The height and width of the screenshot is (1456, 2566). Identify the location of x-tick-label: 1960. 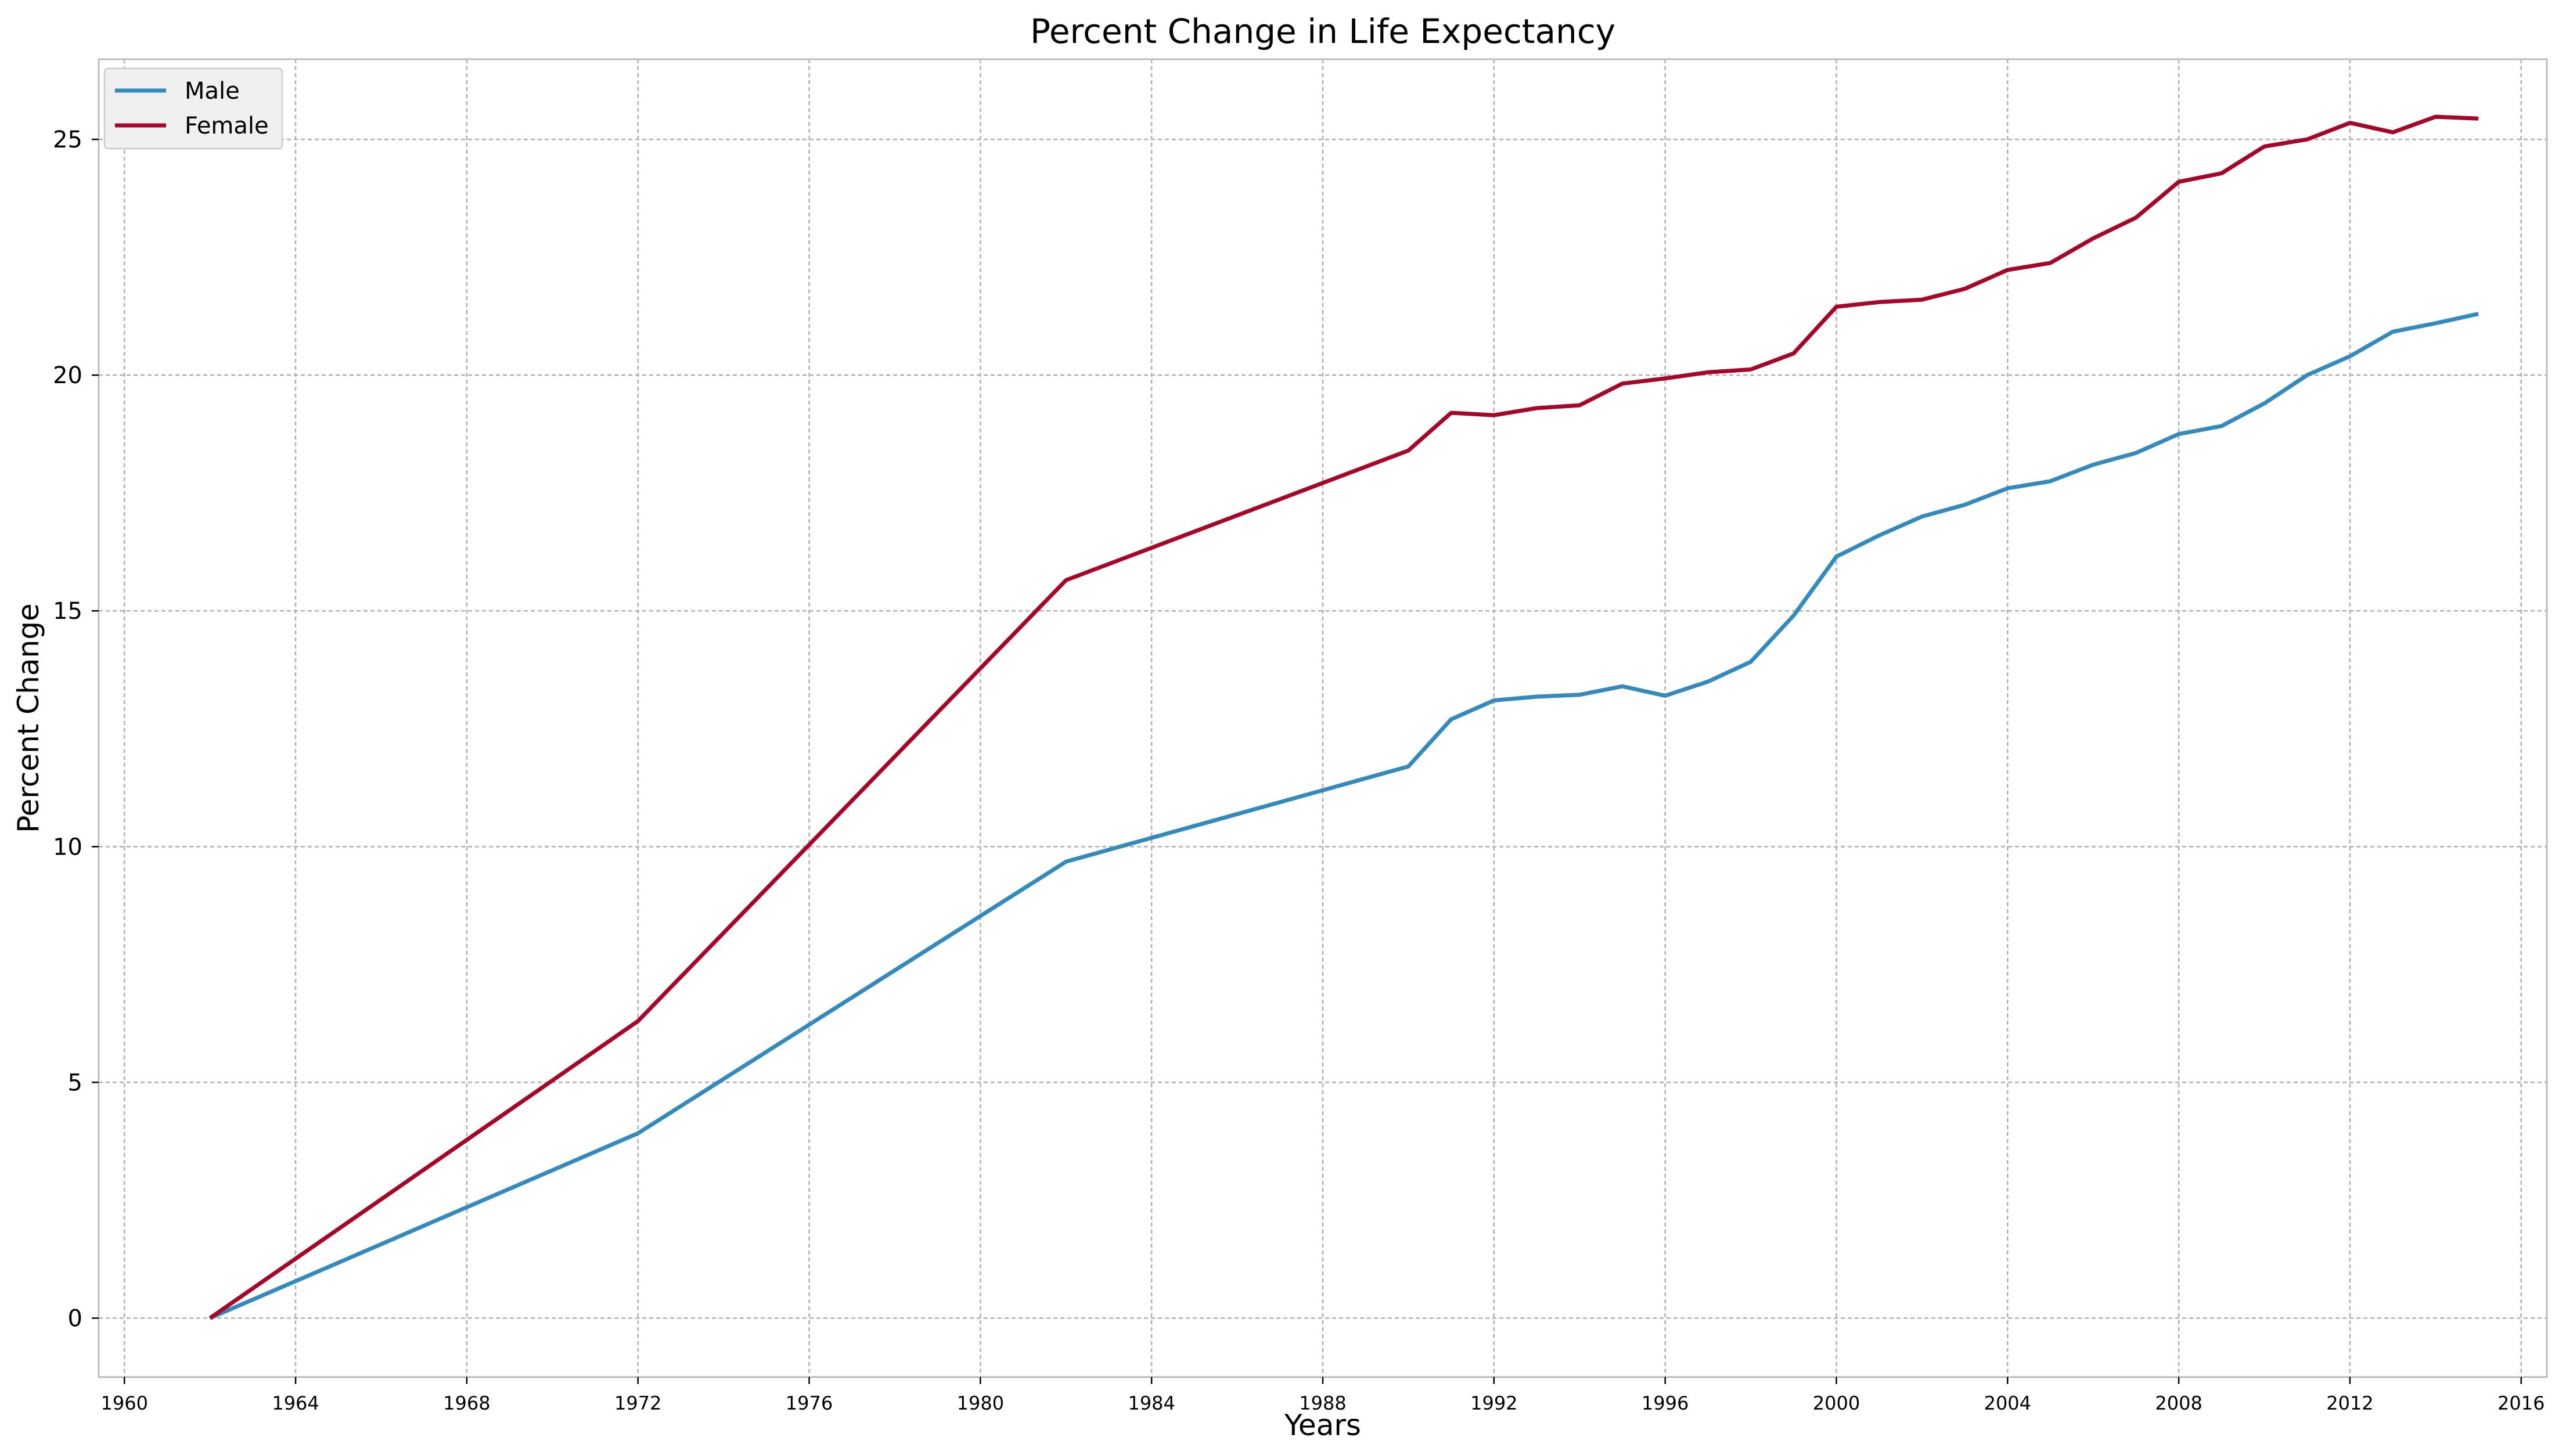
(124, 1403).